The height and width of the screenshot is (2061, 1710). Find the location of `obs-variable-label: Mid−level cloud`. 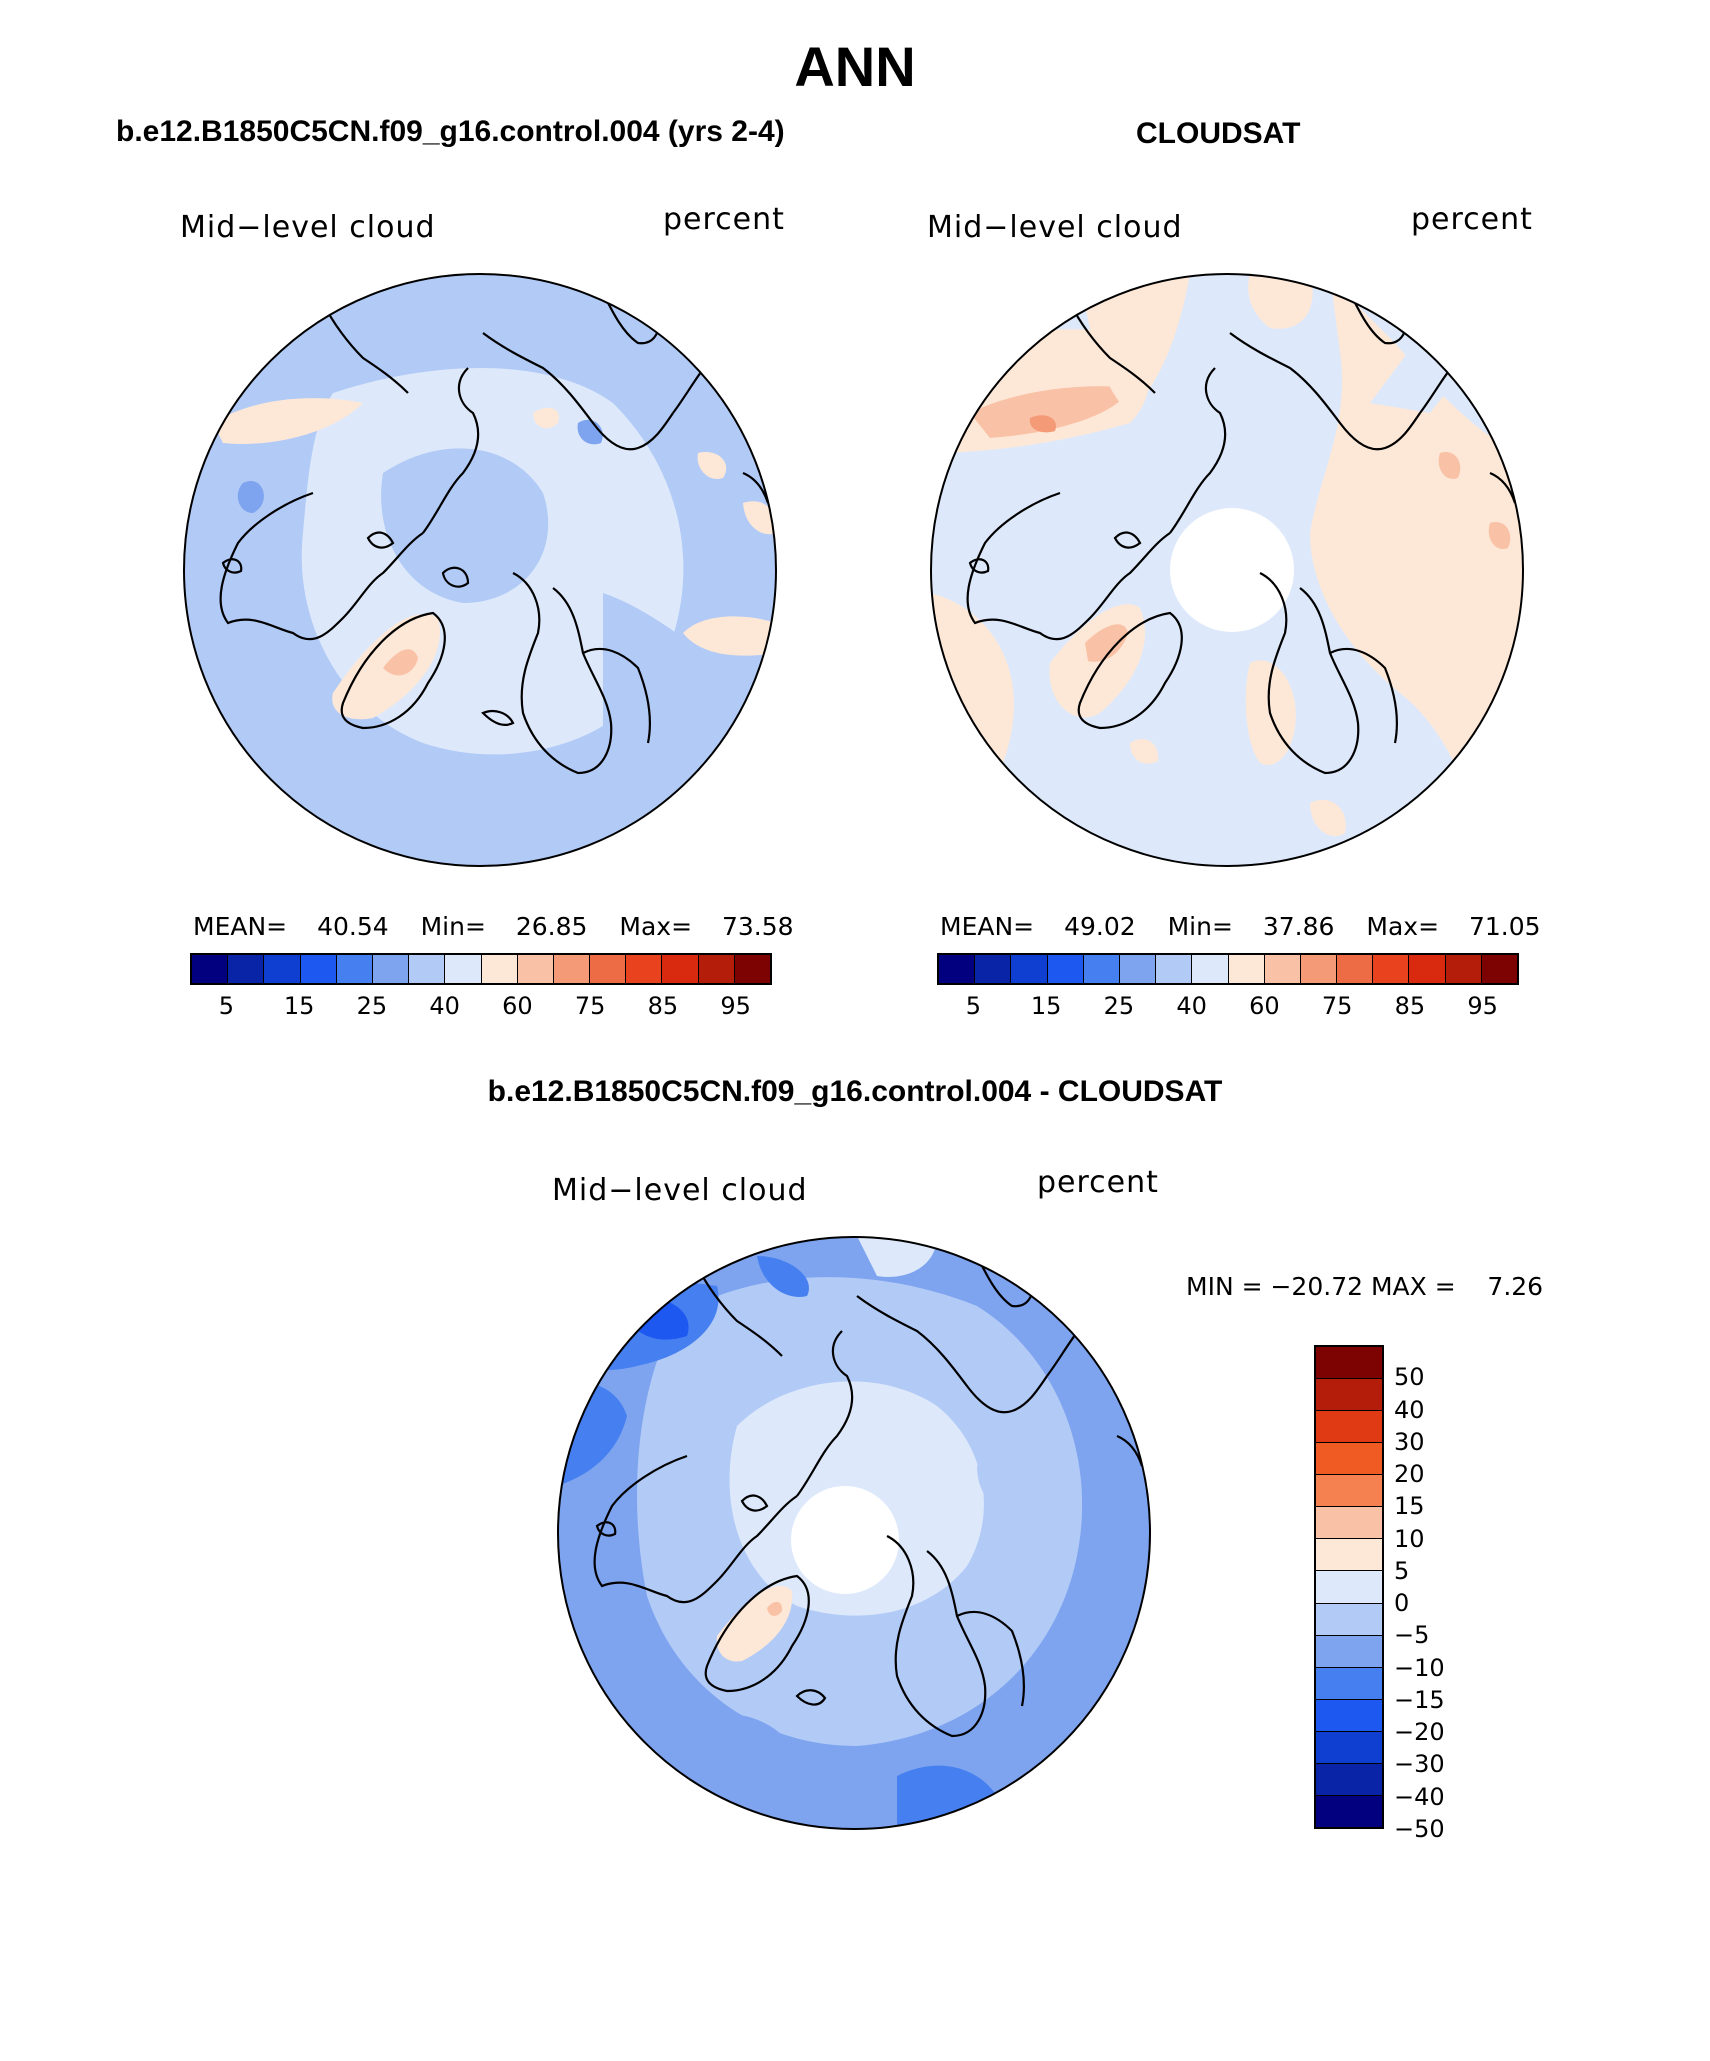

obs-variable-label: Mid−level cloud is located at coordinates (1055, 227).